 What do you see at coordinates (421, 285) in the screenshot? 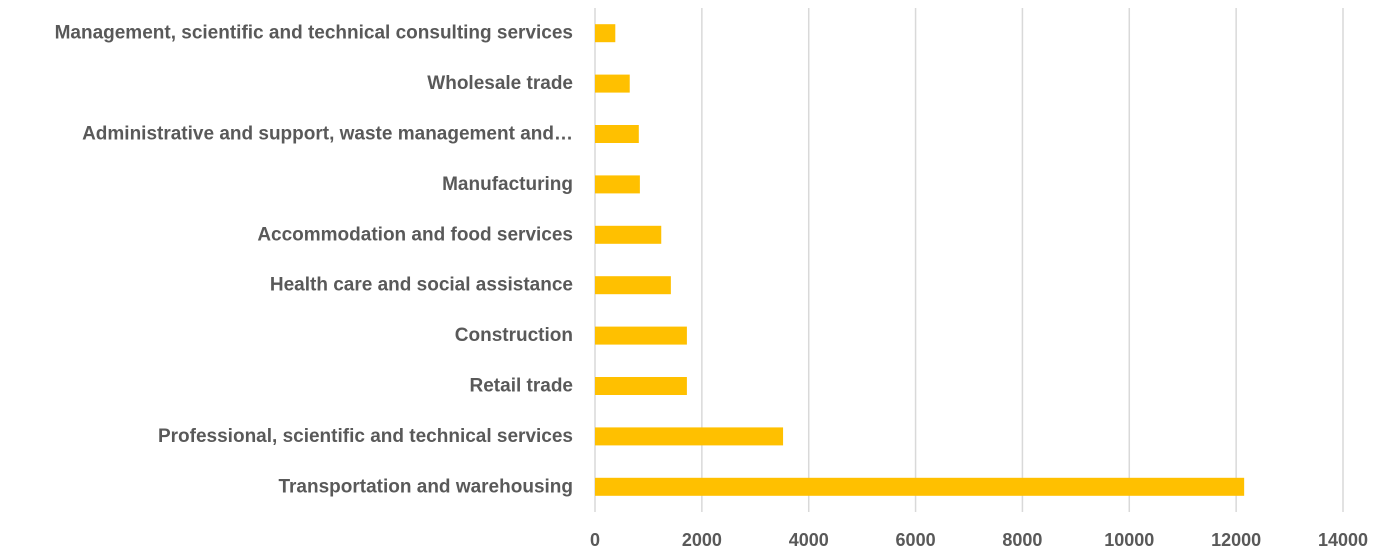
I see `category-label: Health care and social assistance` at bounding box center [421, 285].